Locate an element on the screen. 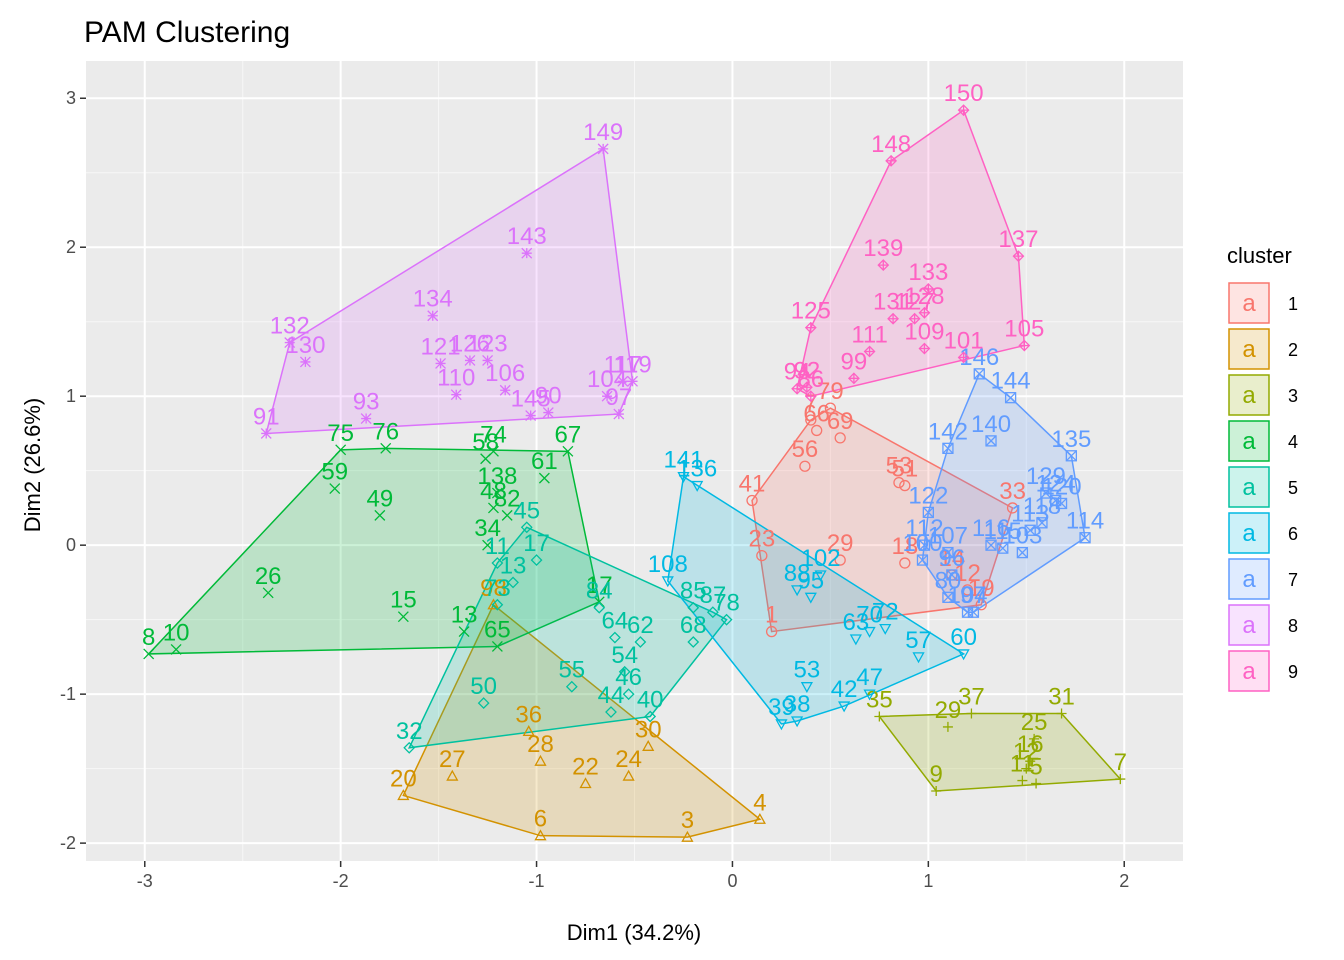 Image resolution: width=1344 pixels, height=960 pixels. data-point-label: 113 is located at coordinates (1030, 513).